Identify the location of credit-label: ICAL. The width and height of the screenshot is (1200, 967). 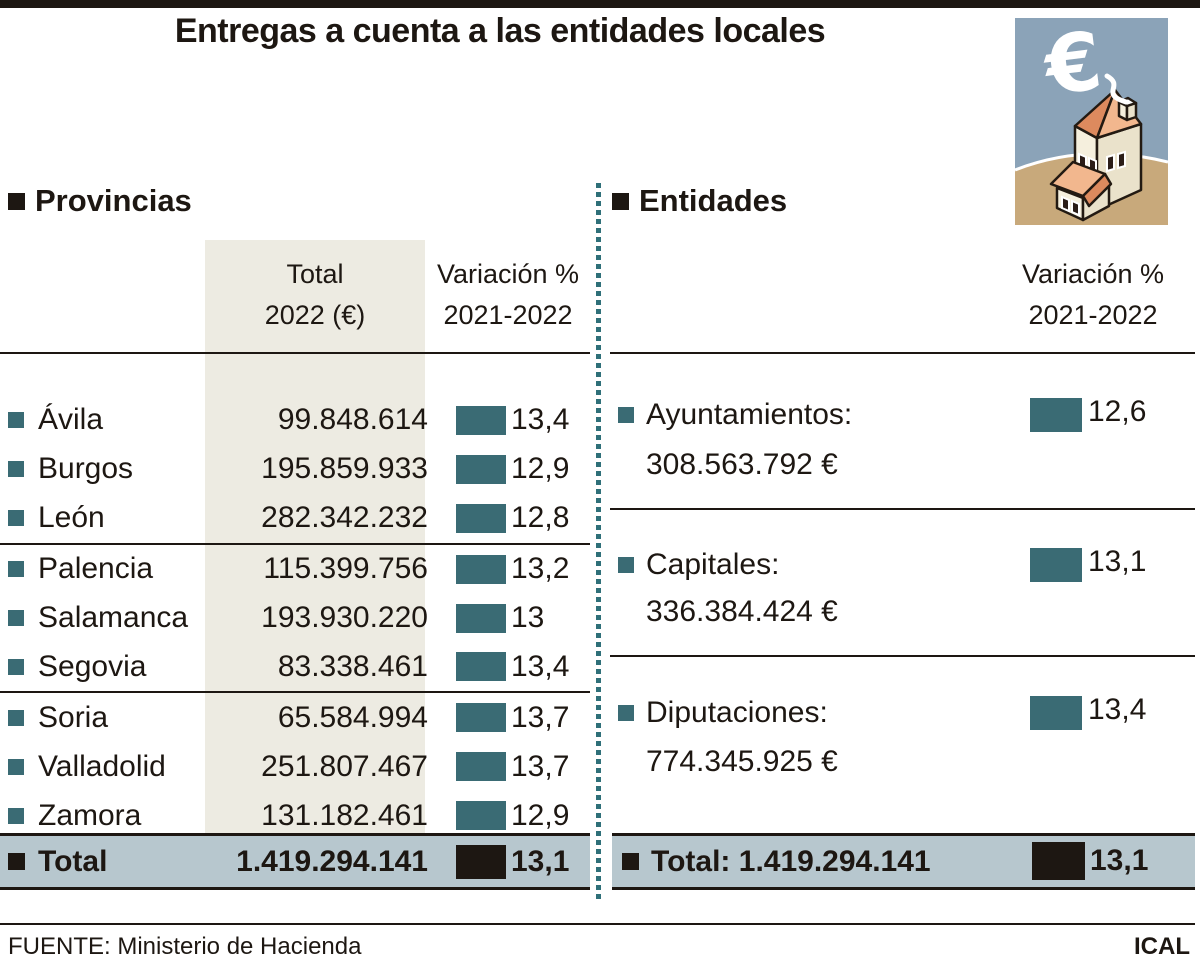
(1162, 946).